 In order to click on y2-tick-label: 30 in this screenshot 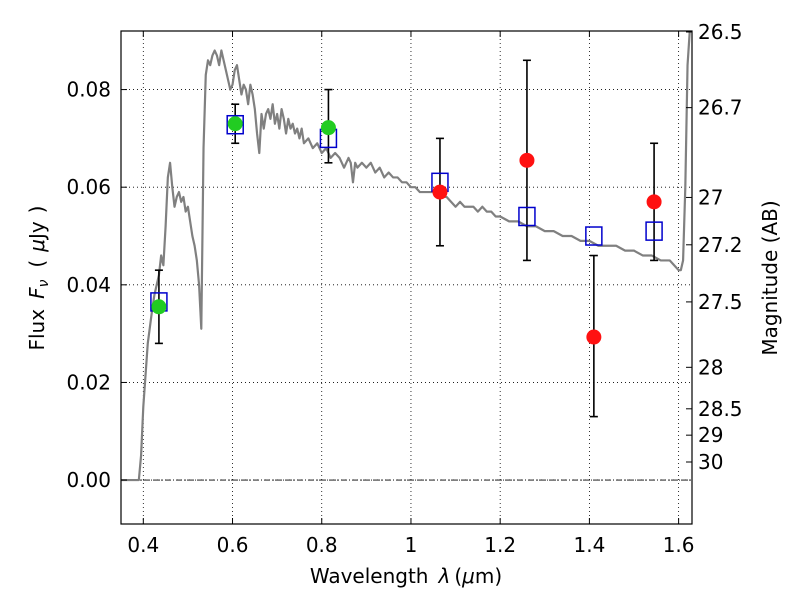, I will do `click(710, 462)`.